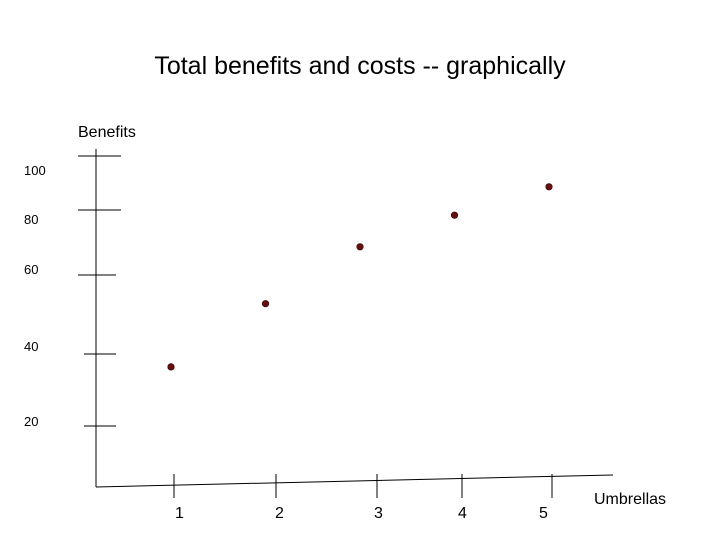 The width and height of the screenshot is (720, 540). Describe the element at coordinates (31, 421) in the screenshot. I see `y-tick-label: 20` at that location.